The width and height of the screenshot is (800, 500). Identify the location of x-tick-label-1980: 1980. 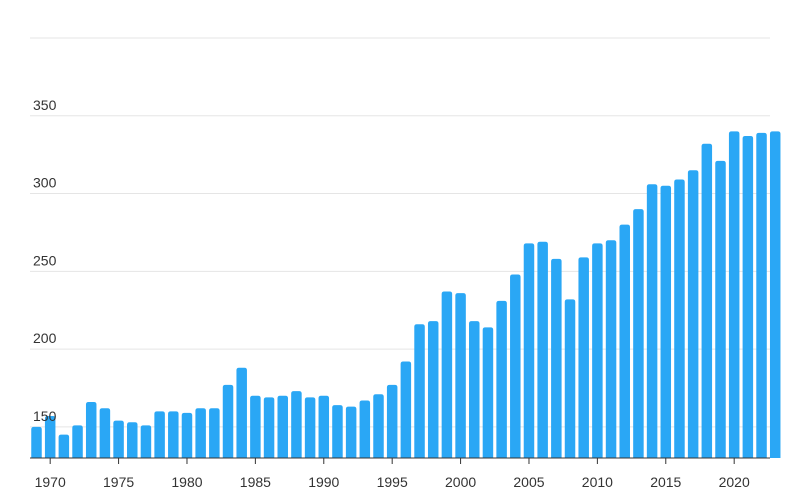
(186, 482).